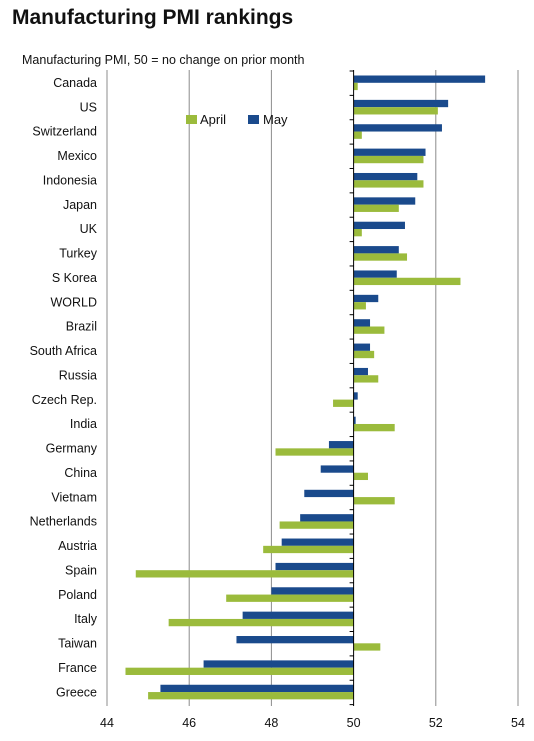 The image size is (534, 741). Describe the element at coordinates (374, 427) in the screenshot. I see `bar-april-india` at that location.